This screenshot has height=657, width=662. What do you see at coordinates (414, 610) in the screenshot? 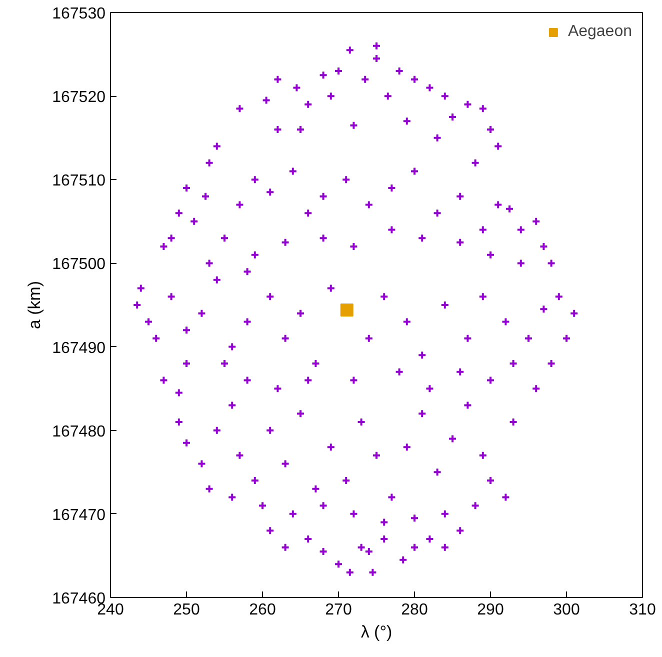
I see `x-tick-label: 280` at bounding box center [414, 610].